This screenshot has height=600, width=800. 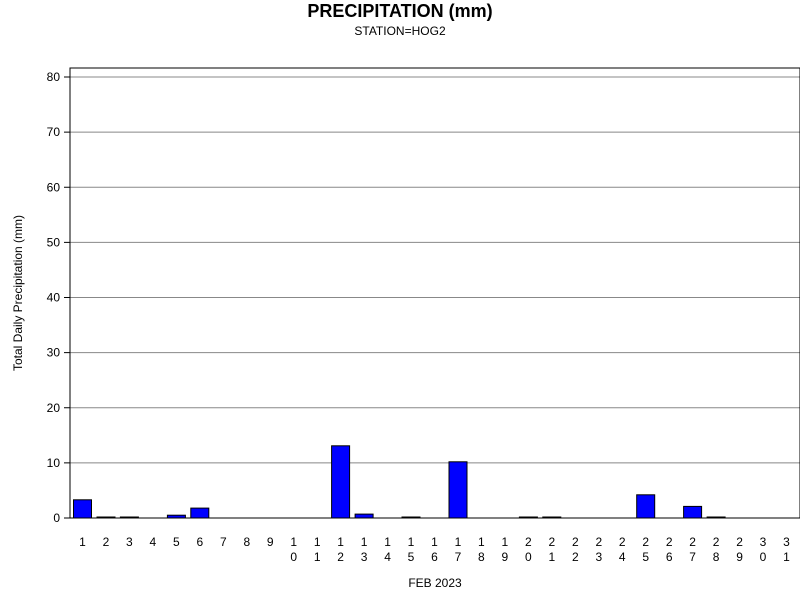 What do you see at coordinates (54, 242) in the screenshot?
I see `y-tick-label: 50` at bounding box center [54, 242].